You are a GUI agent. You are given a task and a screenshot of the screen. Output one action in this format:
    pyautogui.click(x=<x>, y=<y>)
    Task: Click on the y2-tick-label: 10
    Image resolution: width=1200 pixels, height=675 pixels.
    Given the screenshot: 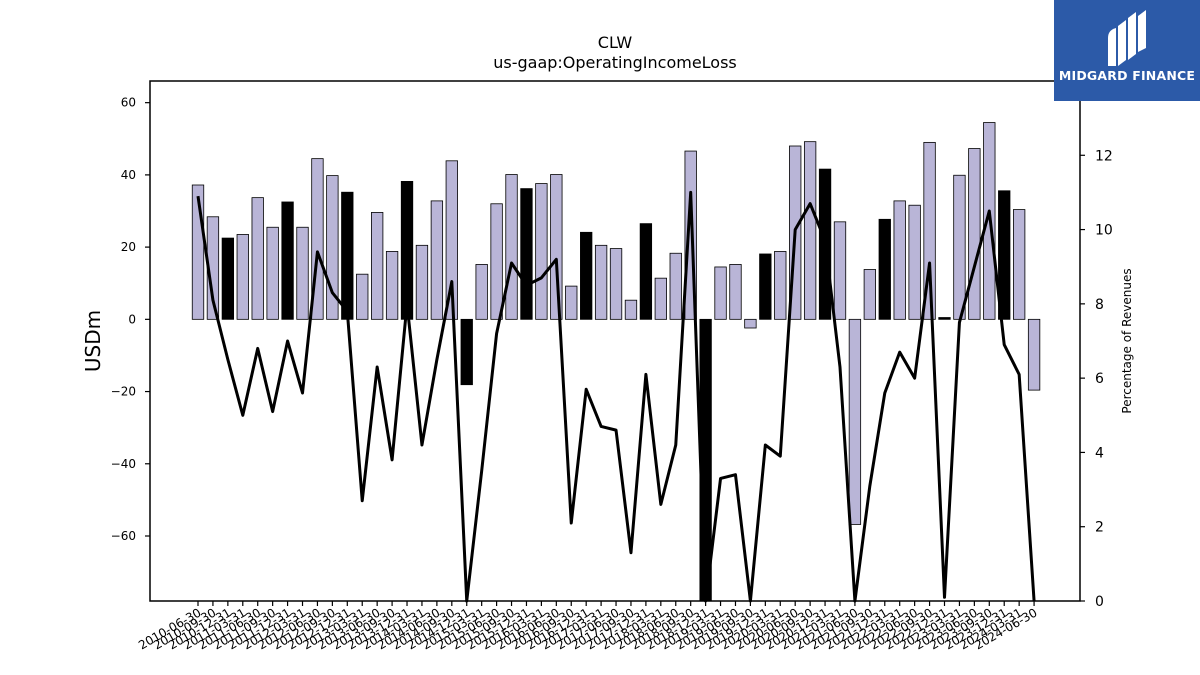 What is the action you would take?
    pyautogui.click(x=1104, y=231)
    